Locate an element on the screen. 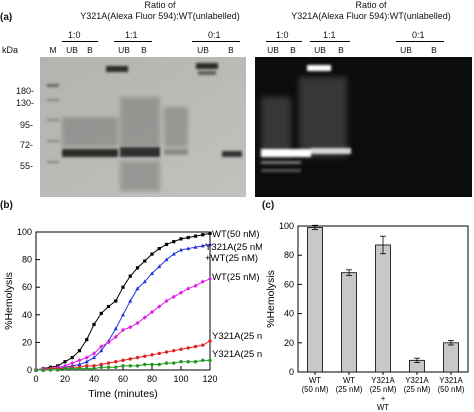 The image size is (474, 412). x-tick-label: 80 is located at coordinates (152, 379).